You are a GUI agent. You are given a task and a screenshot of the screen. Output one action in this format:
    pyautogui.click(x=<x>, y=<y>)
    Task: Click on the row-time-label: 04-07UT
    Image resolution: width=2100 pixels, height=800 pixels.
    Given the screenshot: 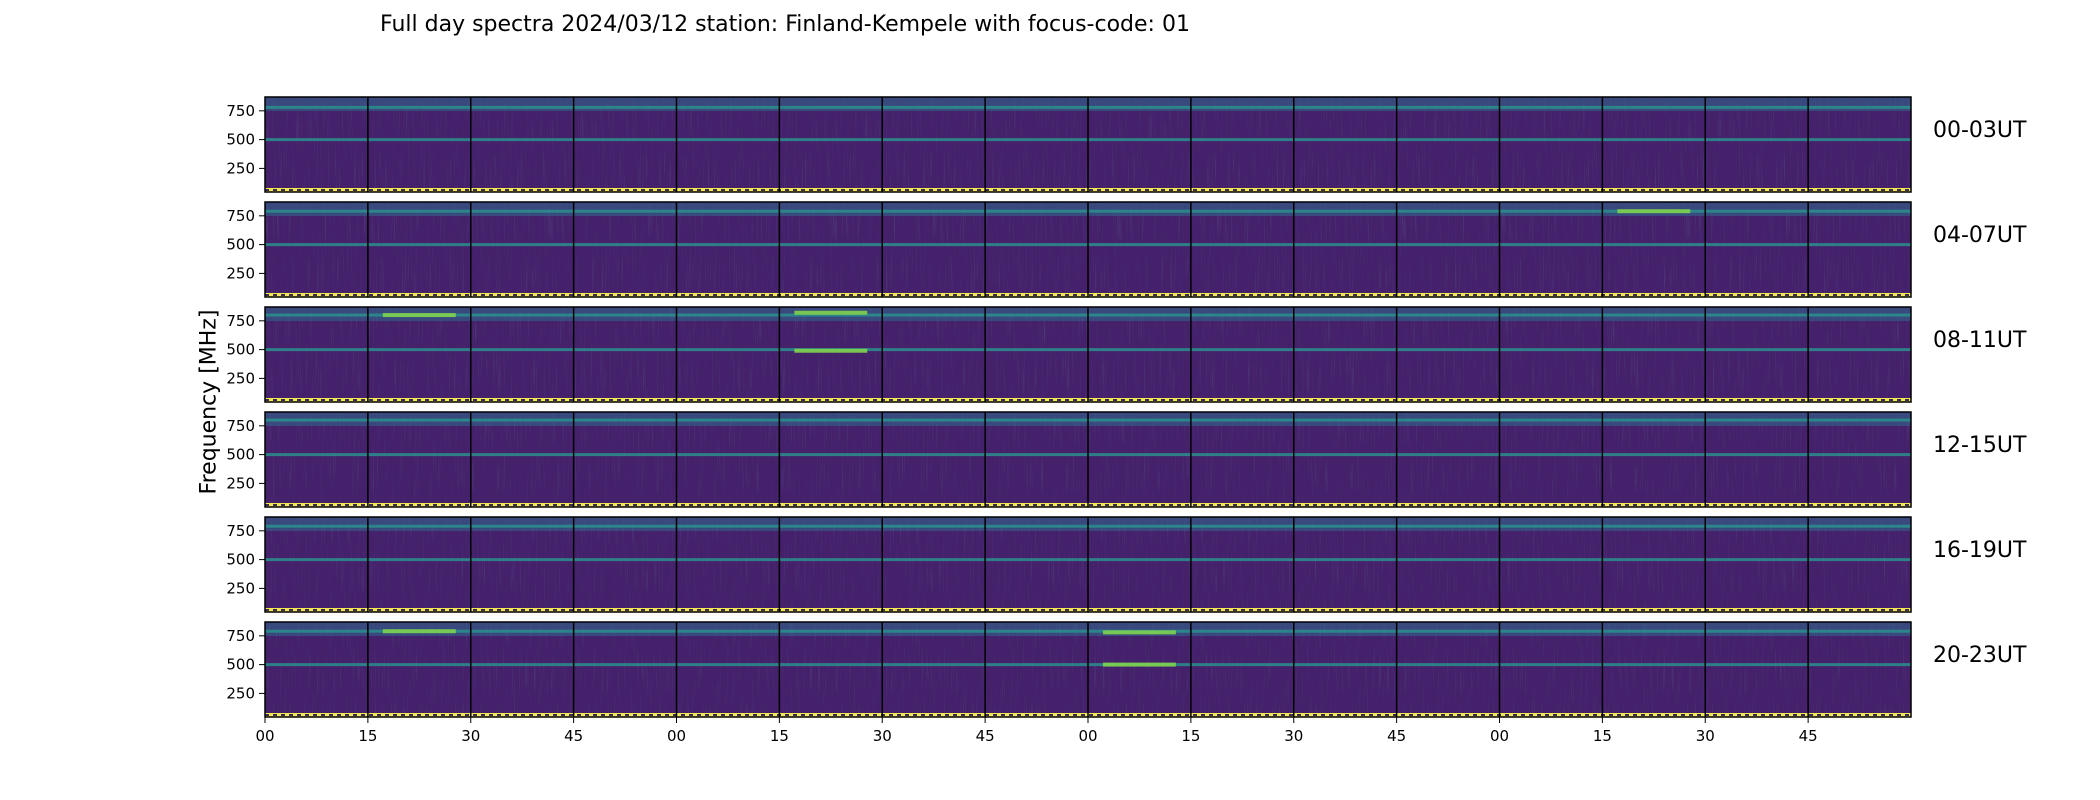 What is the action you would take?
    pyautogui.click(x=1980, y=235)
    